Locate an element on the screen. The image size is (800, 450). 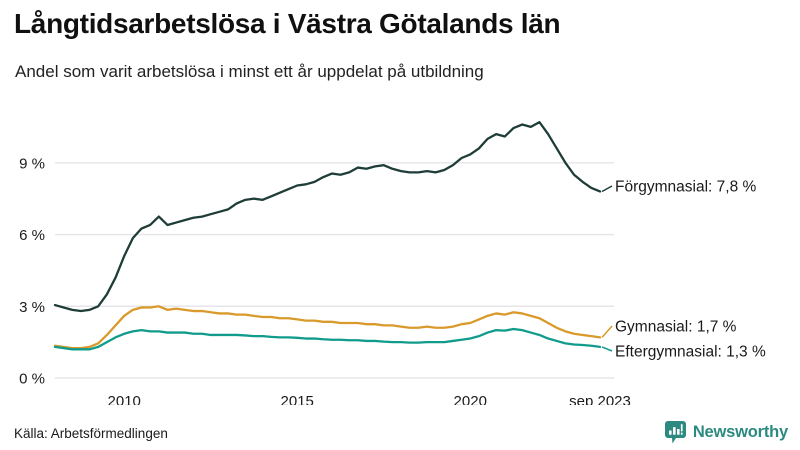
x-tick-label: 2015 is located at coordinates (297, 399).